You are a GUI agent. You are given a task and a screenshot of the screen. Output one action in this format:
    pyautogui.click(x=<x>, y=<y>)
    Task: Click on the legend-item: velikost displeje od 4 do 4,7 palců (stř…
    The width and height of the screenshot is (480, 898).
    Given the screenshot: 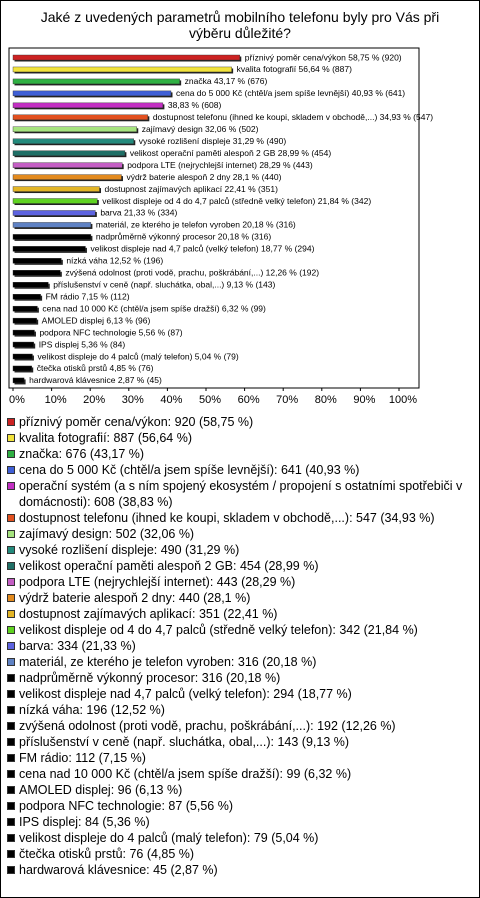 What is the action you would take?
    pyautogui.click(x=238, y=630)
    